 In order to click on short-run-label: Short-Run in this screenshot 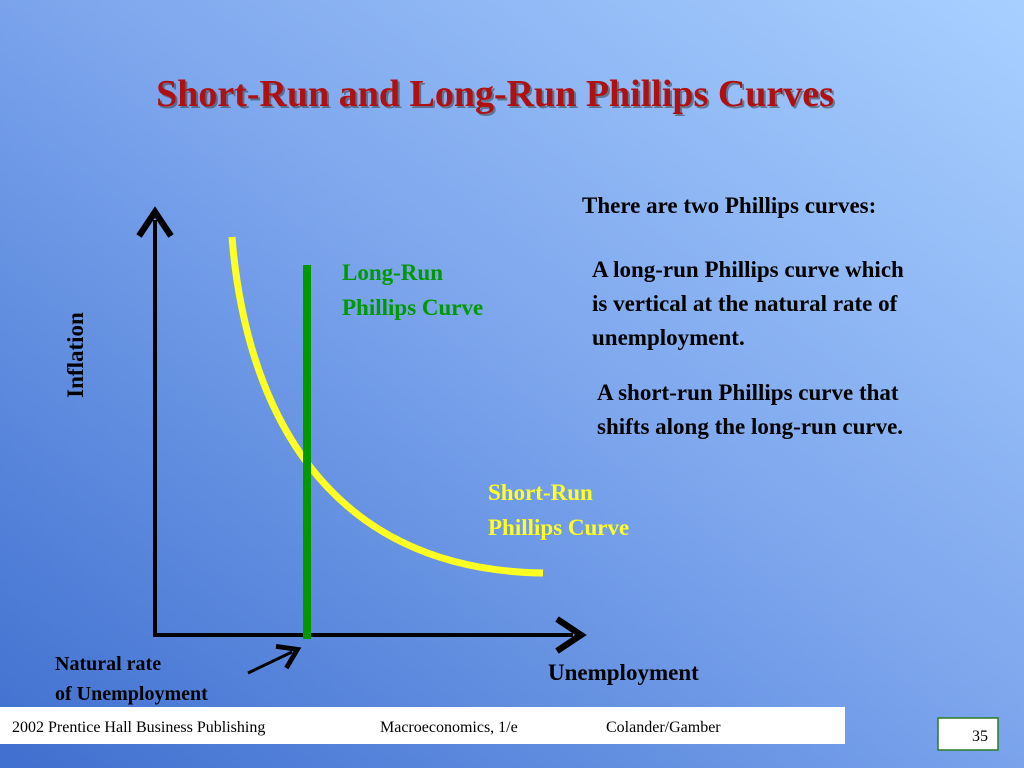, I will do `click(540, 492)`.